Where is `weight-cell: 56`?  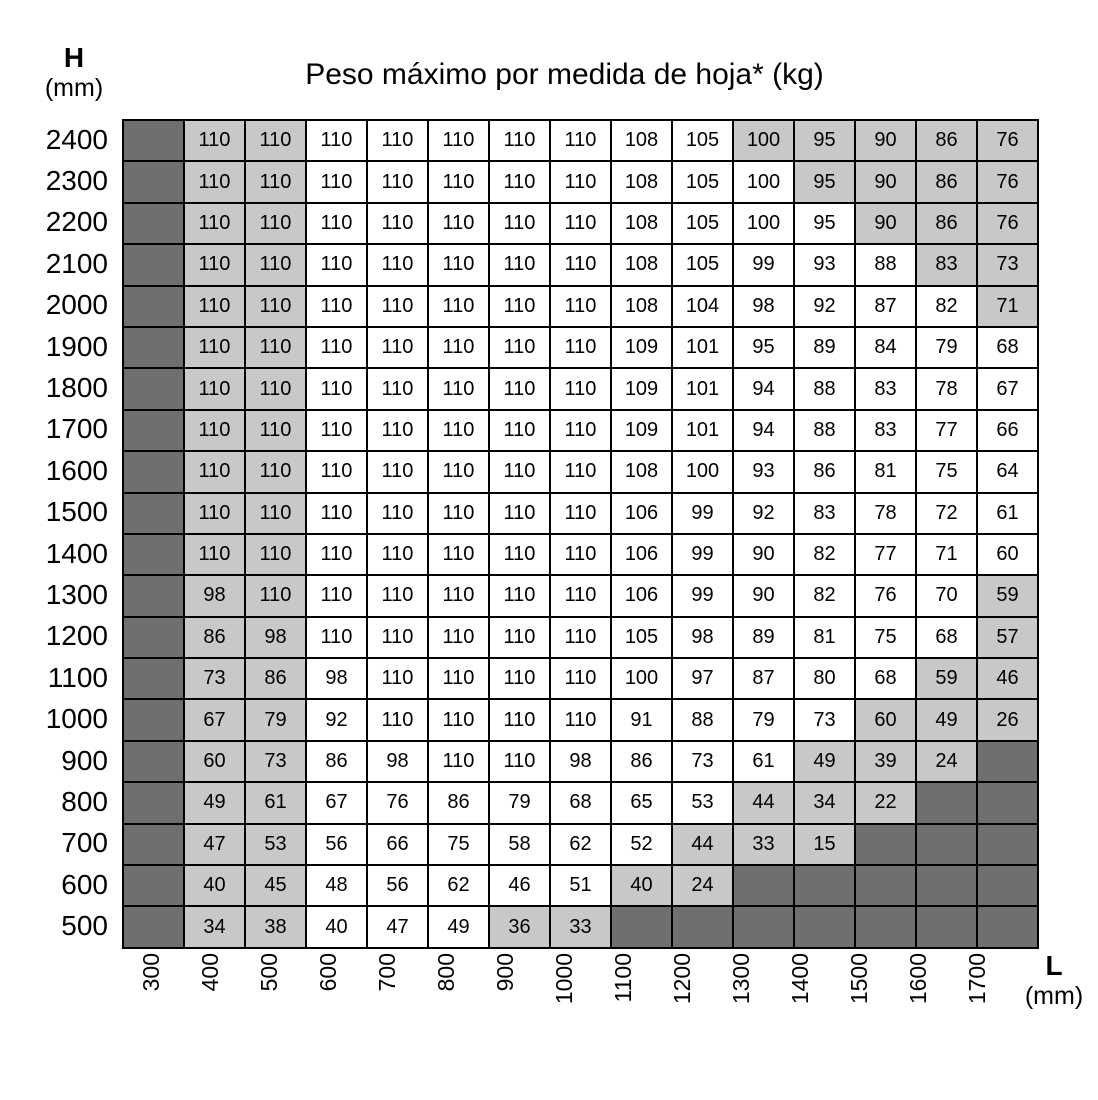
weight-cell: 56 is located at coordinates (336, 844).